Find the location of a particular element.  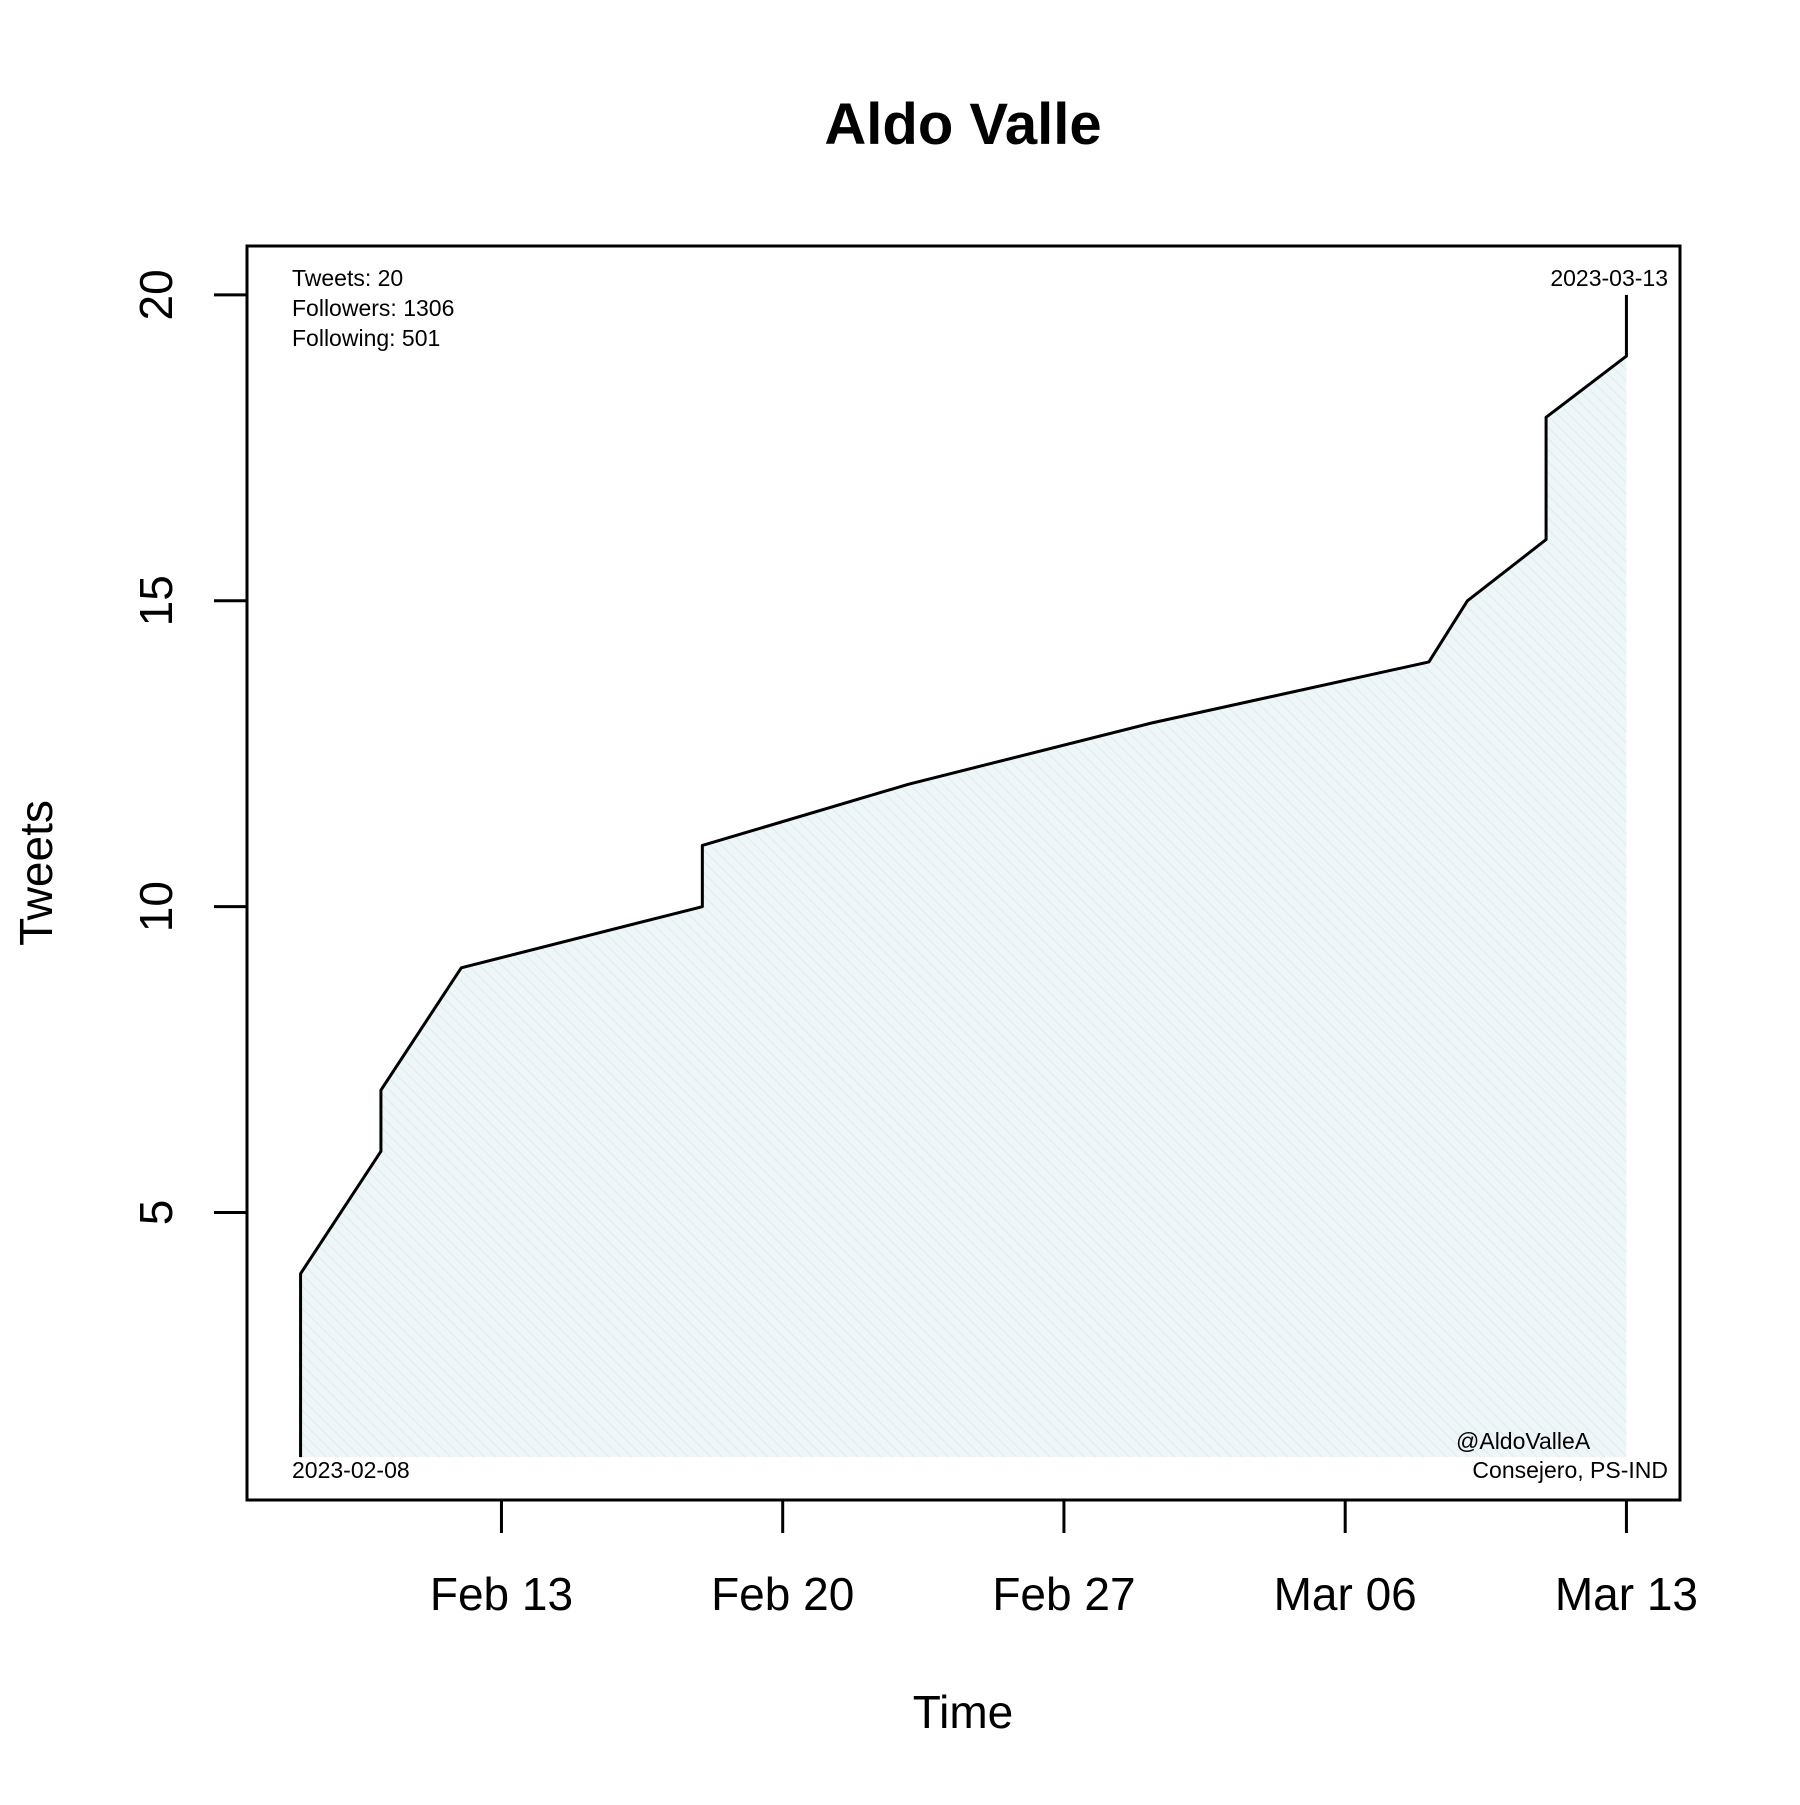

y-tick-label: 5 is located at coordinates (156, 1213).